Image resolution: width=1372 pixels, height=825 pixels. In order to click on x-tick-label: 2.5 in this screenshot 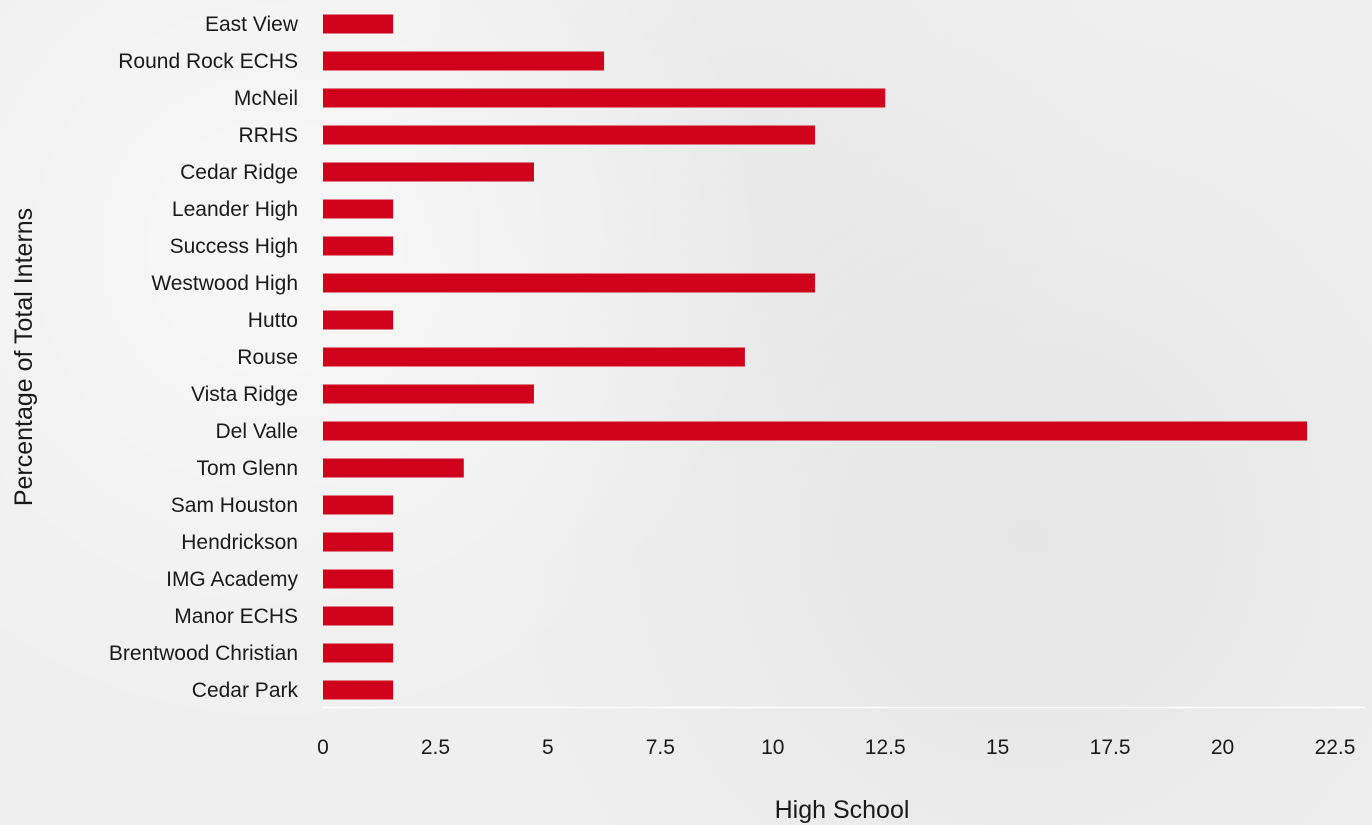, I will do `click(435, 747)`.